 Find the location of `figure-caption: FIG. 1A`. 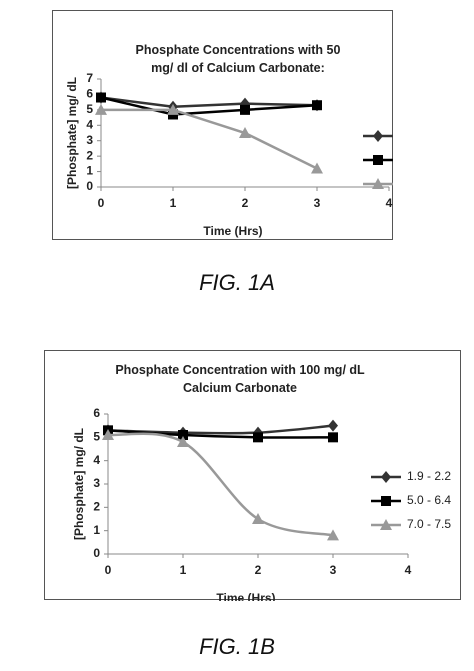

figure-caption: FIG. 1A is located at coordinates (237, 282).